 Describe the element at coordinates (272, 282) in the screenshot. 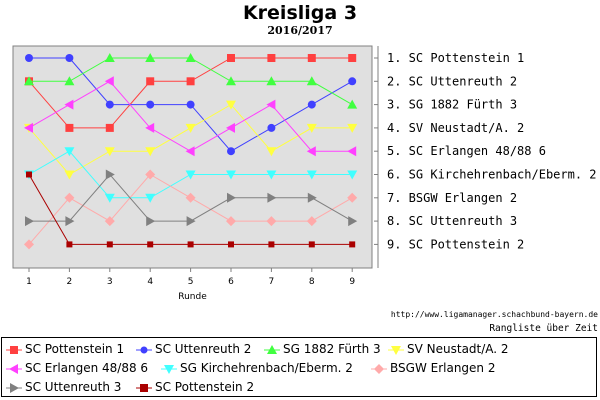

I see `x-tick-label: 7` at that location.